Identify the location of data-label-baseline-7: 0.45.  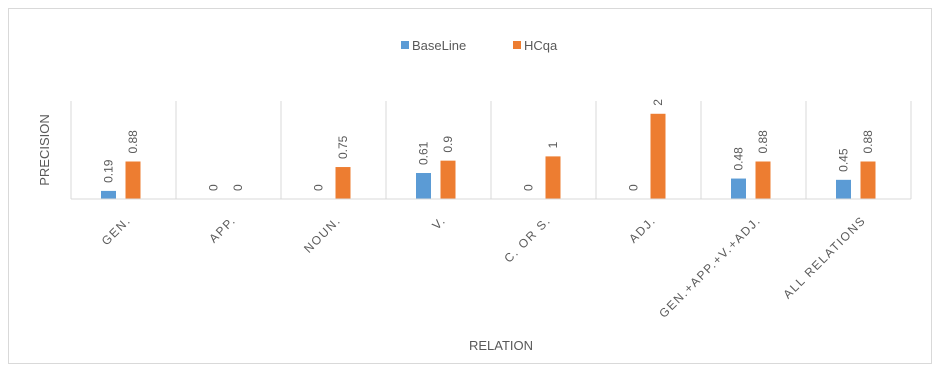
(844, 160).